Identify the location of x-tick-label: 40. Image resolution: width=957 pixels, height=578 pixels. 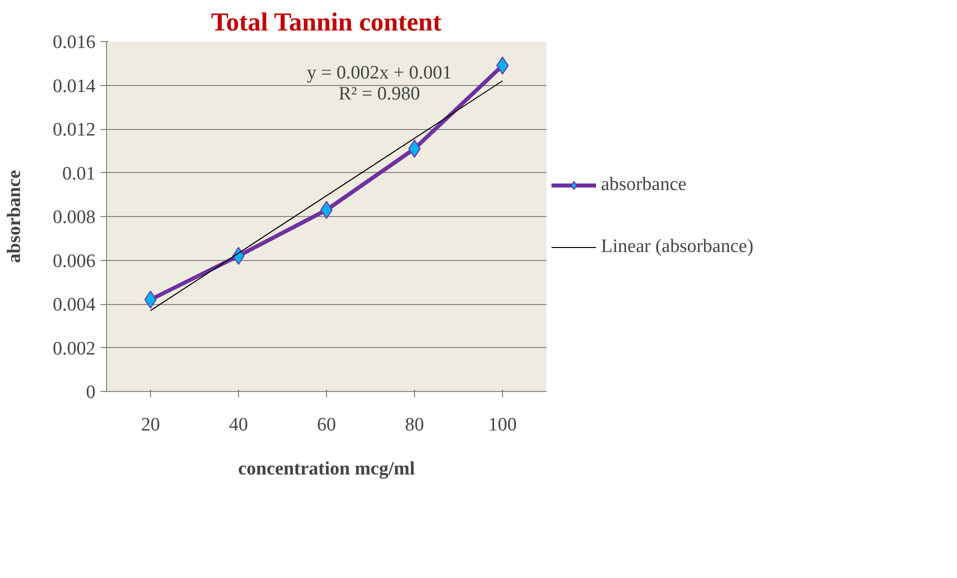
(238, 425).